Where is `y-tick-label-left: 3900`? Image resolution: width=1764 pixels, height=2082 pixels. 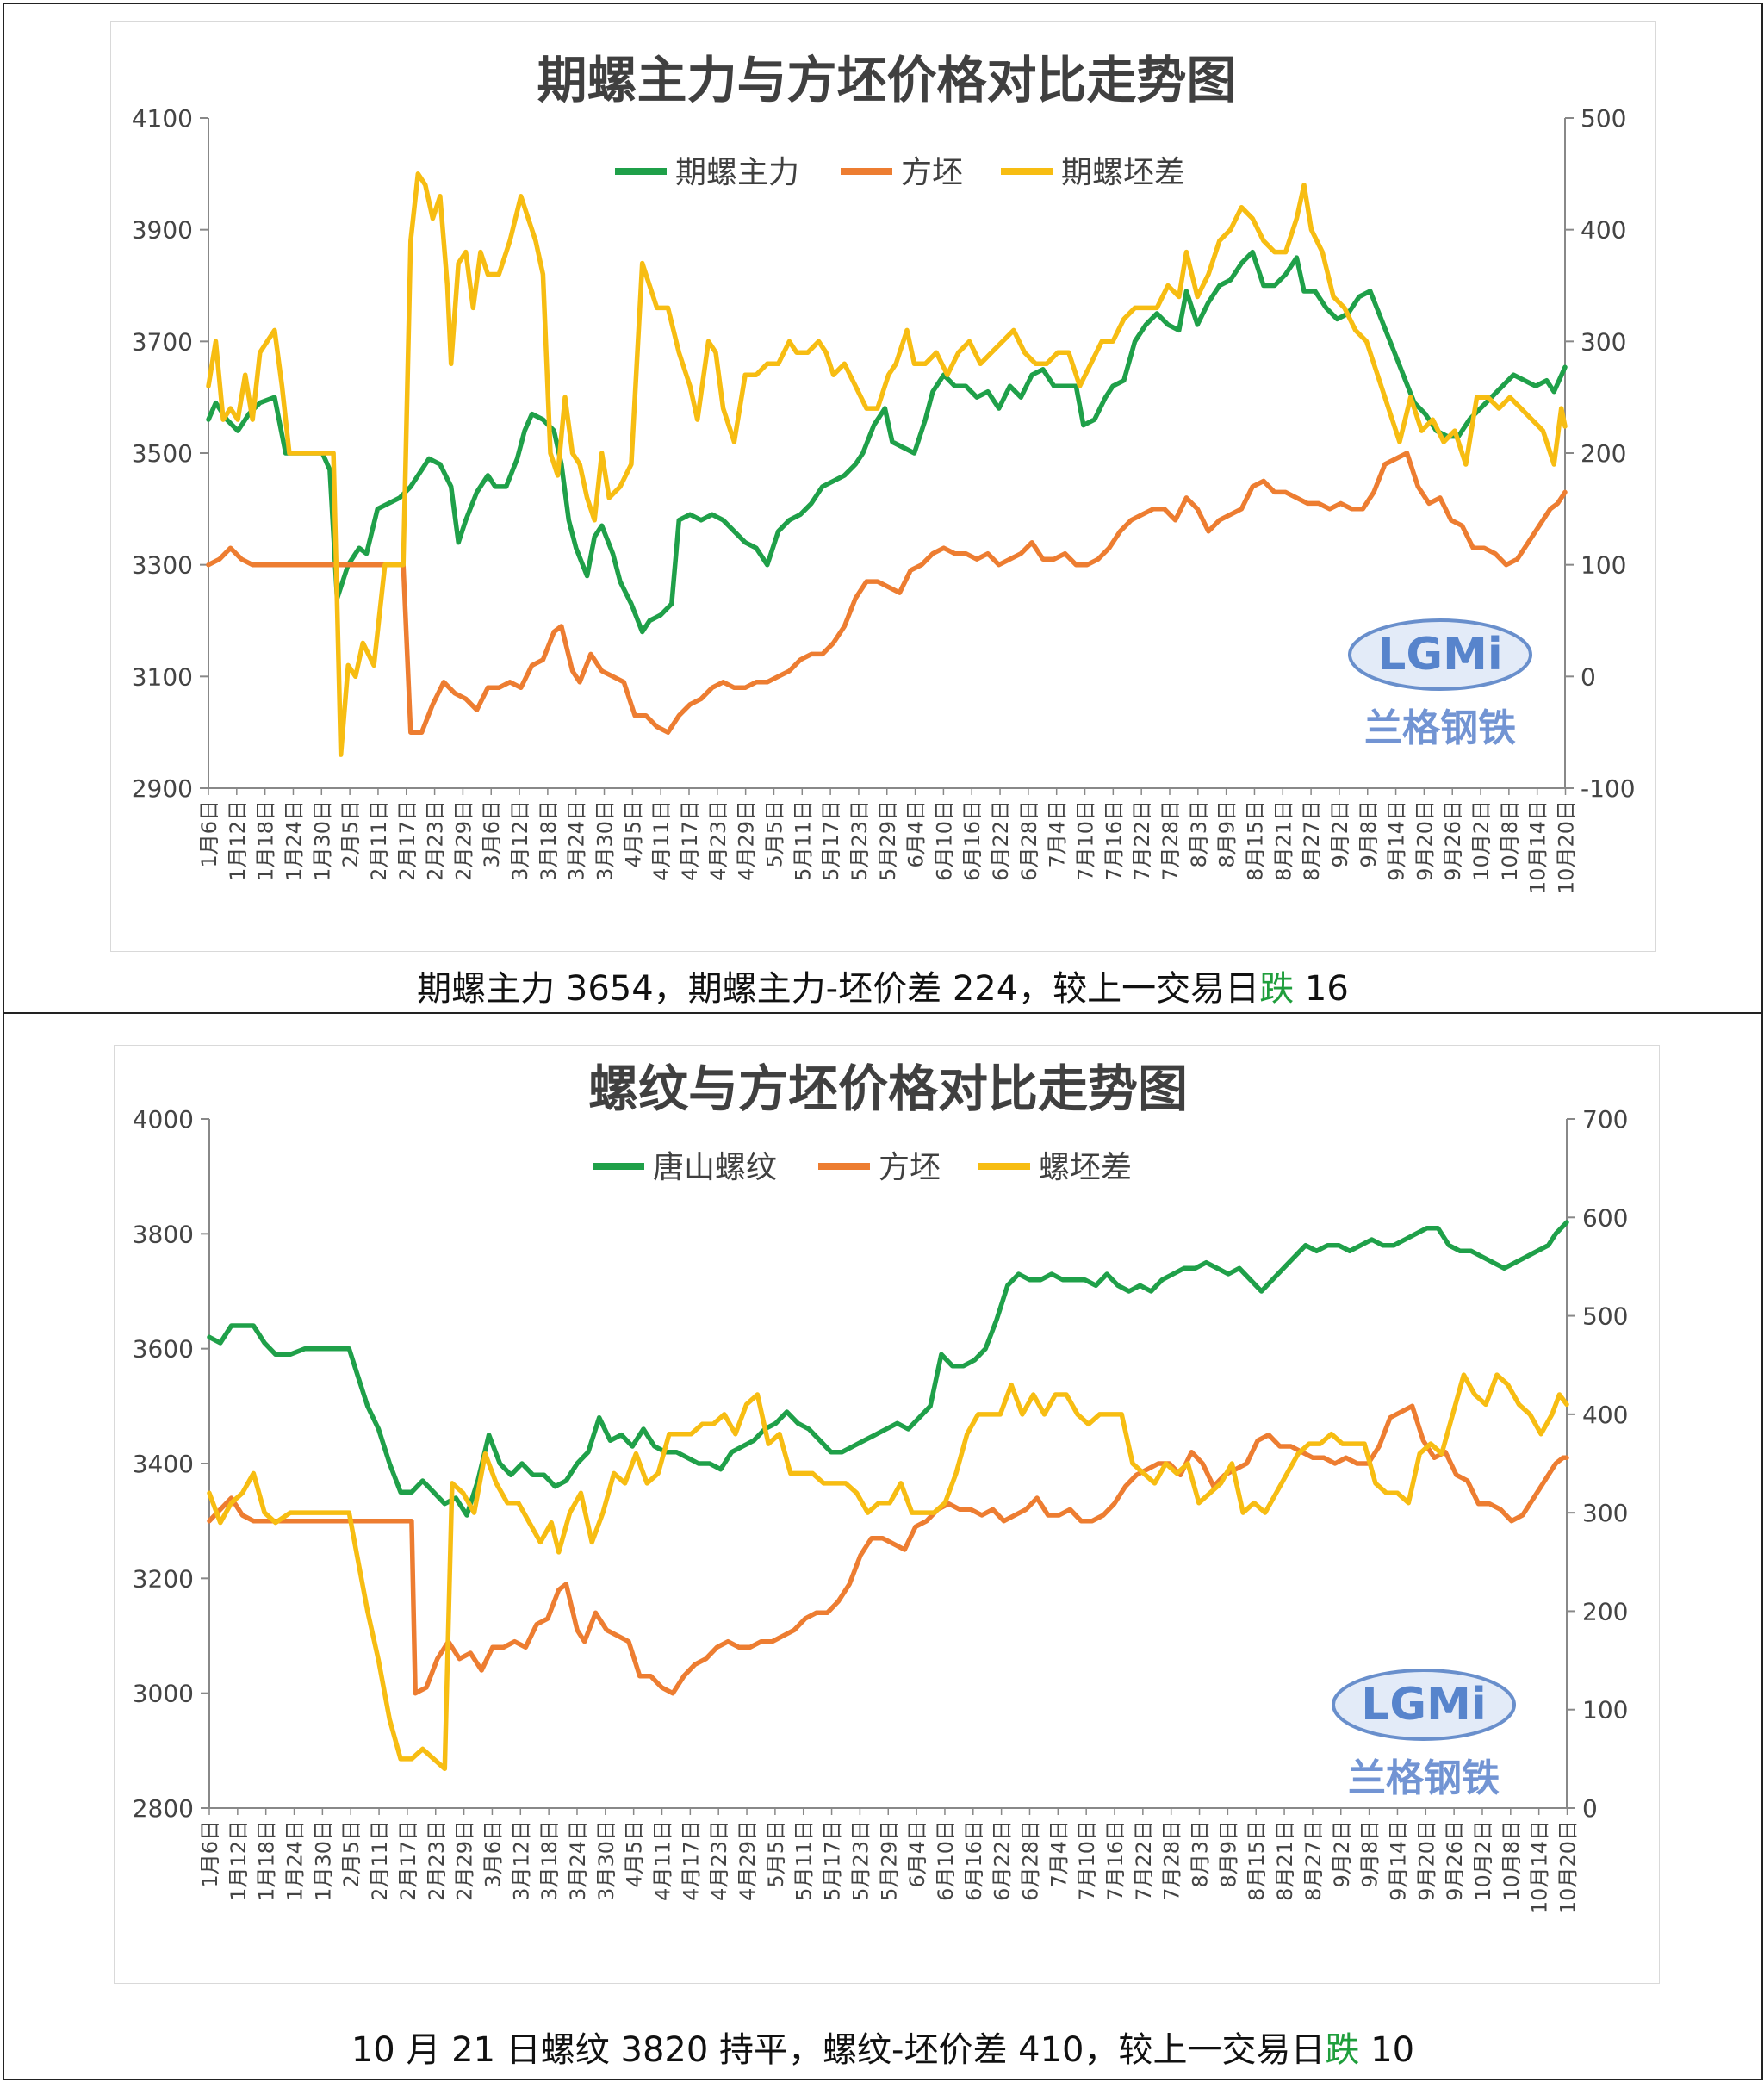 y-tick-label-left: 3900 is located at coordinates (162, 230).